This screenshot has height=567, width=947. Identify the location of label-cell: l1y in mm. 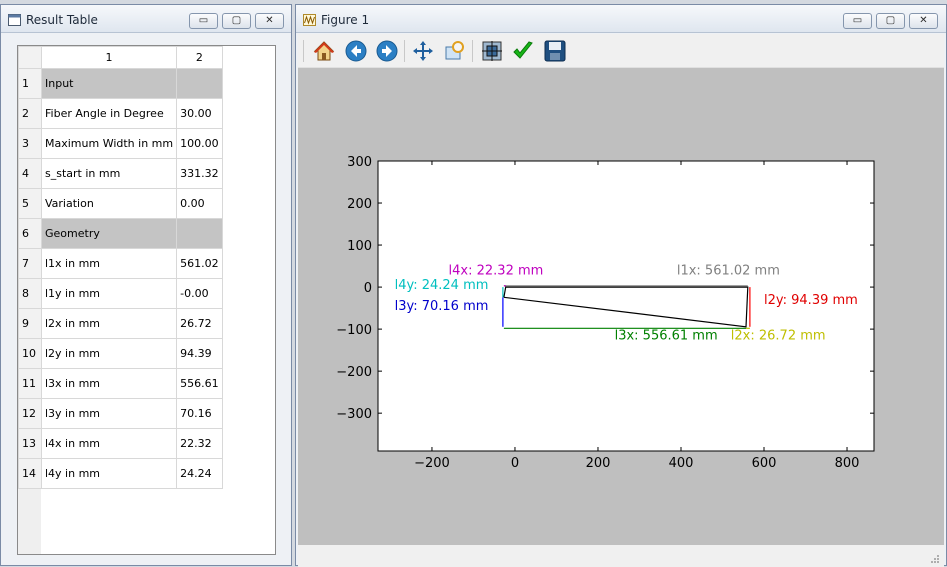
(109, 293).